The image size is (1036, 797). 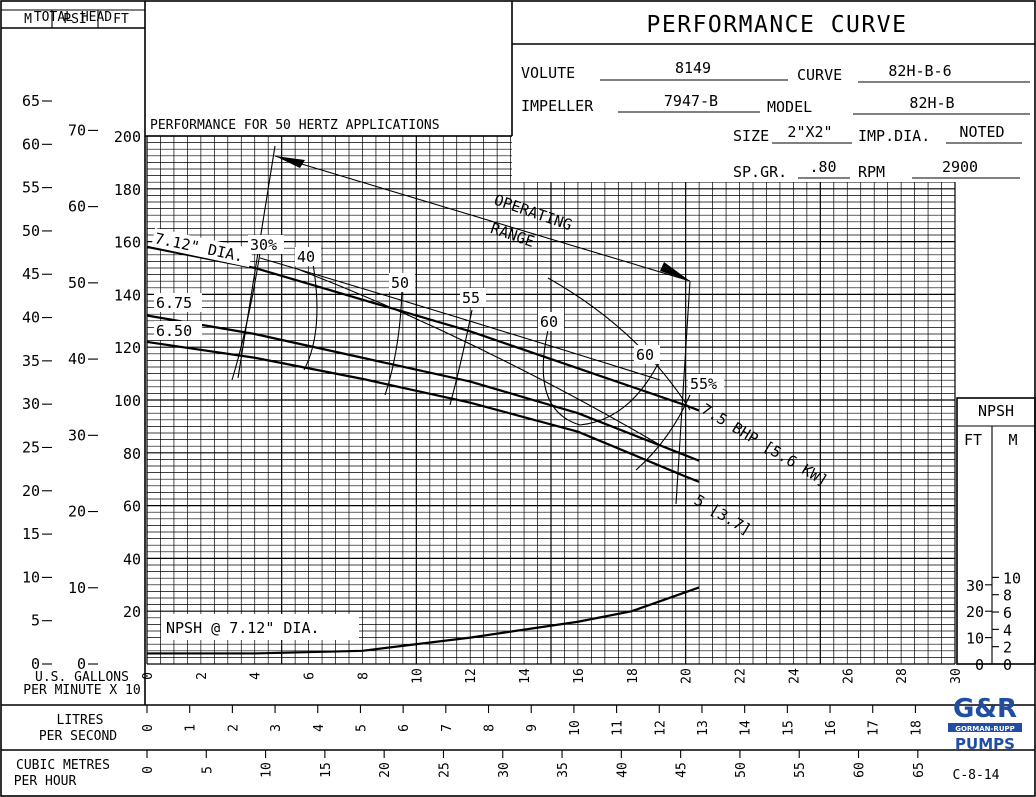 What do you see at coordinates (575, 728) in the screenshot?
I see `lps-tick-label: 10` at bounding box center [575, 728].